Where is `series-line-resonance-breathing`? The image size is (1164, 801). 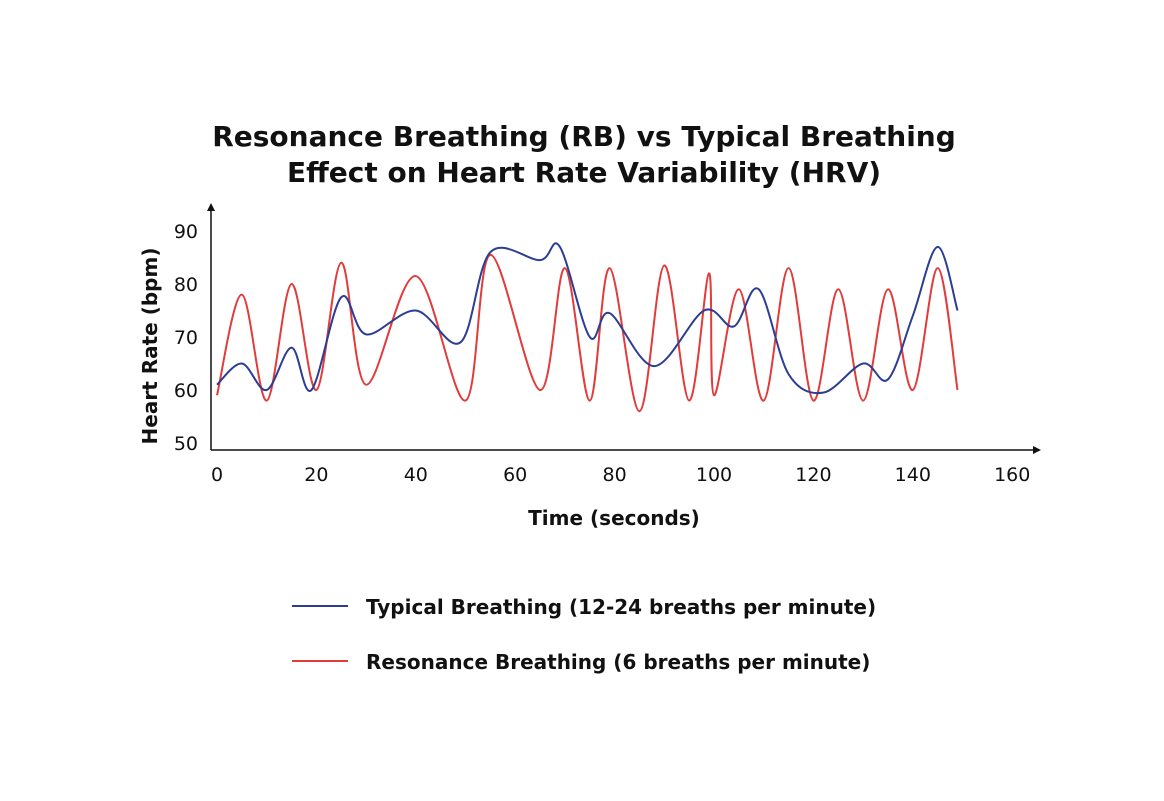
series-line-resonance-breathing is located at coordinates (587, 333).